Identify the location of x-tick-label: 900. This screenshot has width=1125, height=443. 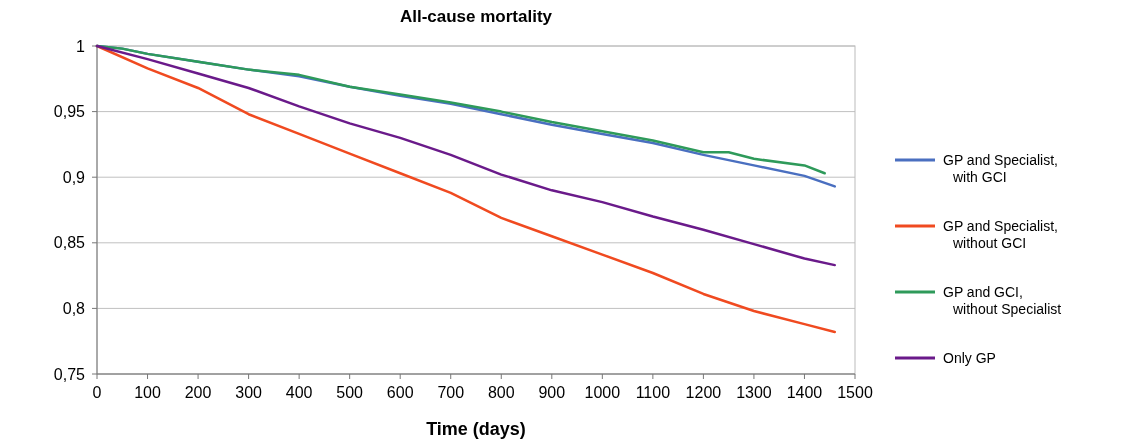
(552, 392).